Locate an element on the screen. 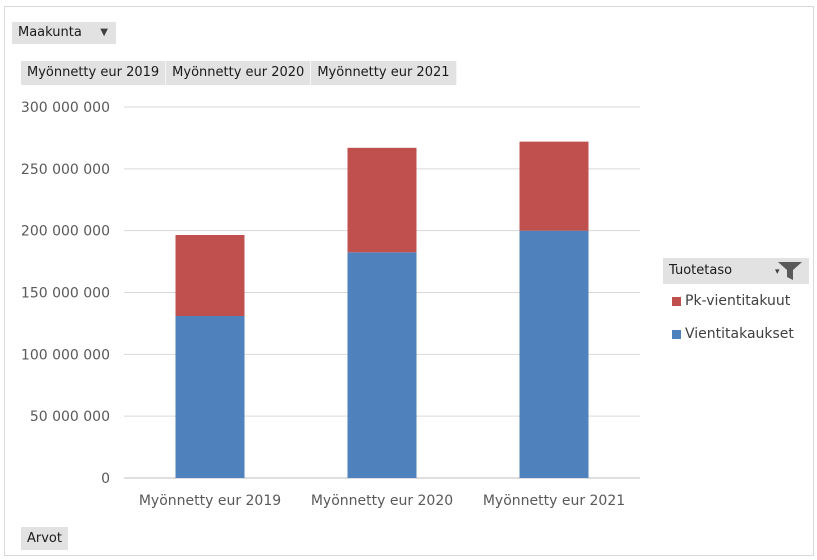 The image size is (817, 560). legend-label: Pk-vientitakuut is located at coordinates (738, 301).